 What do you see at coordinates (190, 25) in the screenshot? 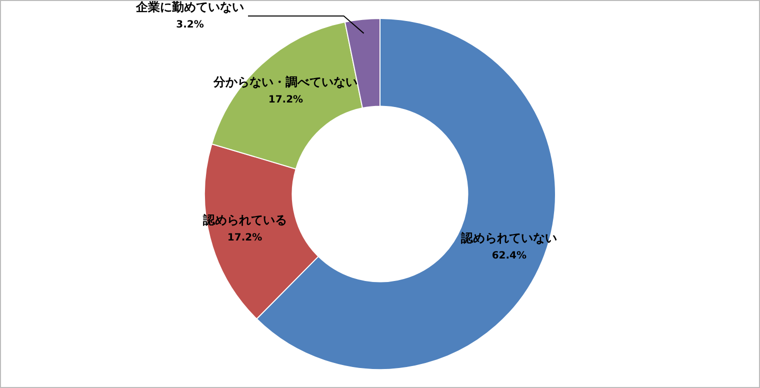
I see `data-label: 3.2%` at bounding box center [190, 25].